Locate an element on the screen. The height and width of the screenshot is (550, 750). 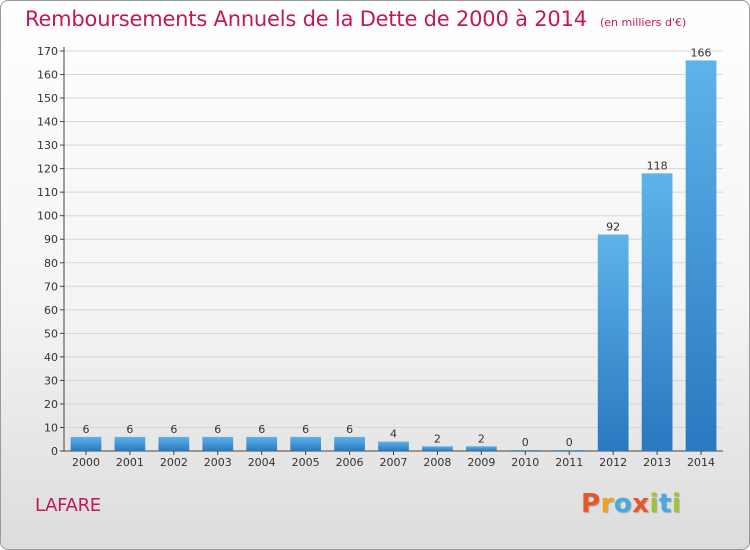
data-label: 118 is located at coordinates (657, 165).